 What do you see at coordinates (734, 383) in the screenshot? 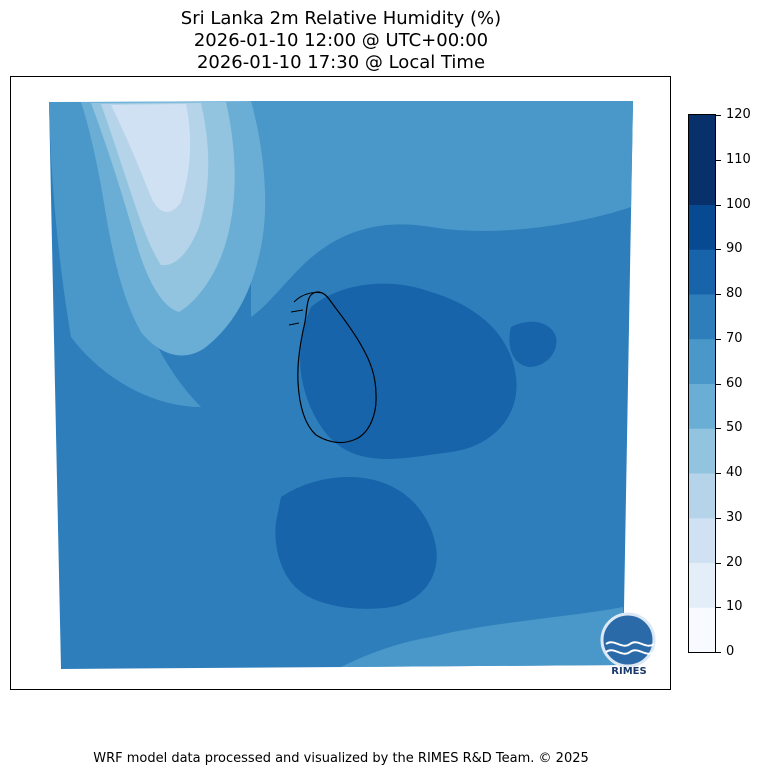
I see `colorbar-tick-label: 60` at bounding box center [734, 383].